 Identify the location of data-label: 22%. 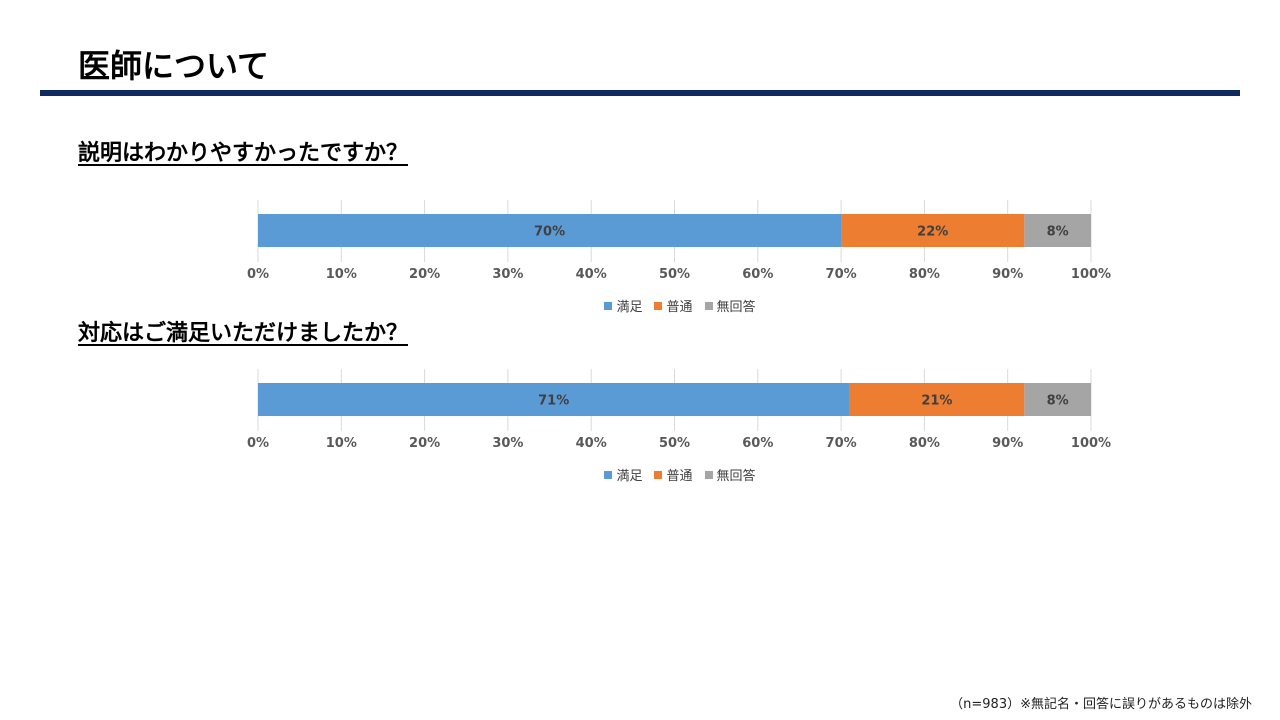
(932, 232).